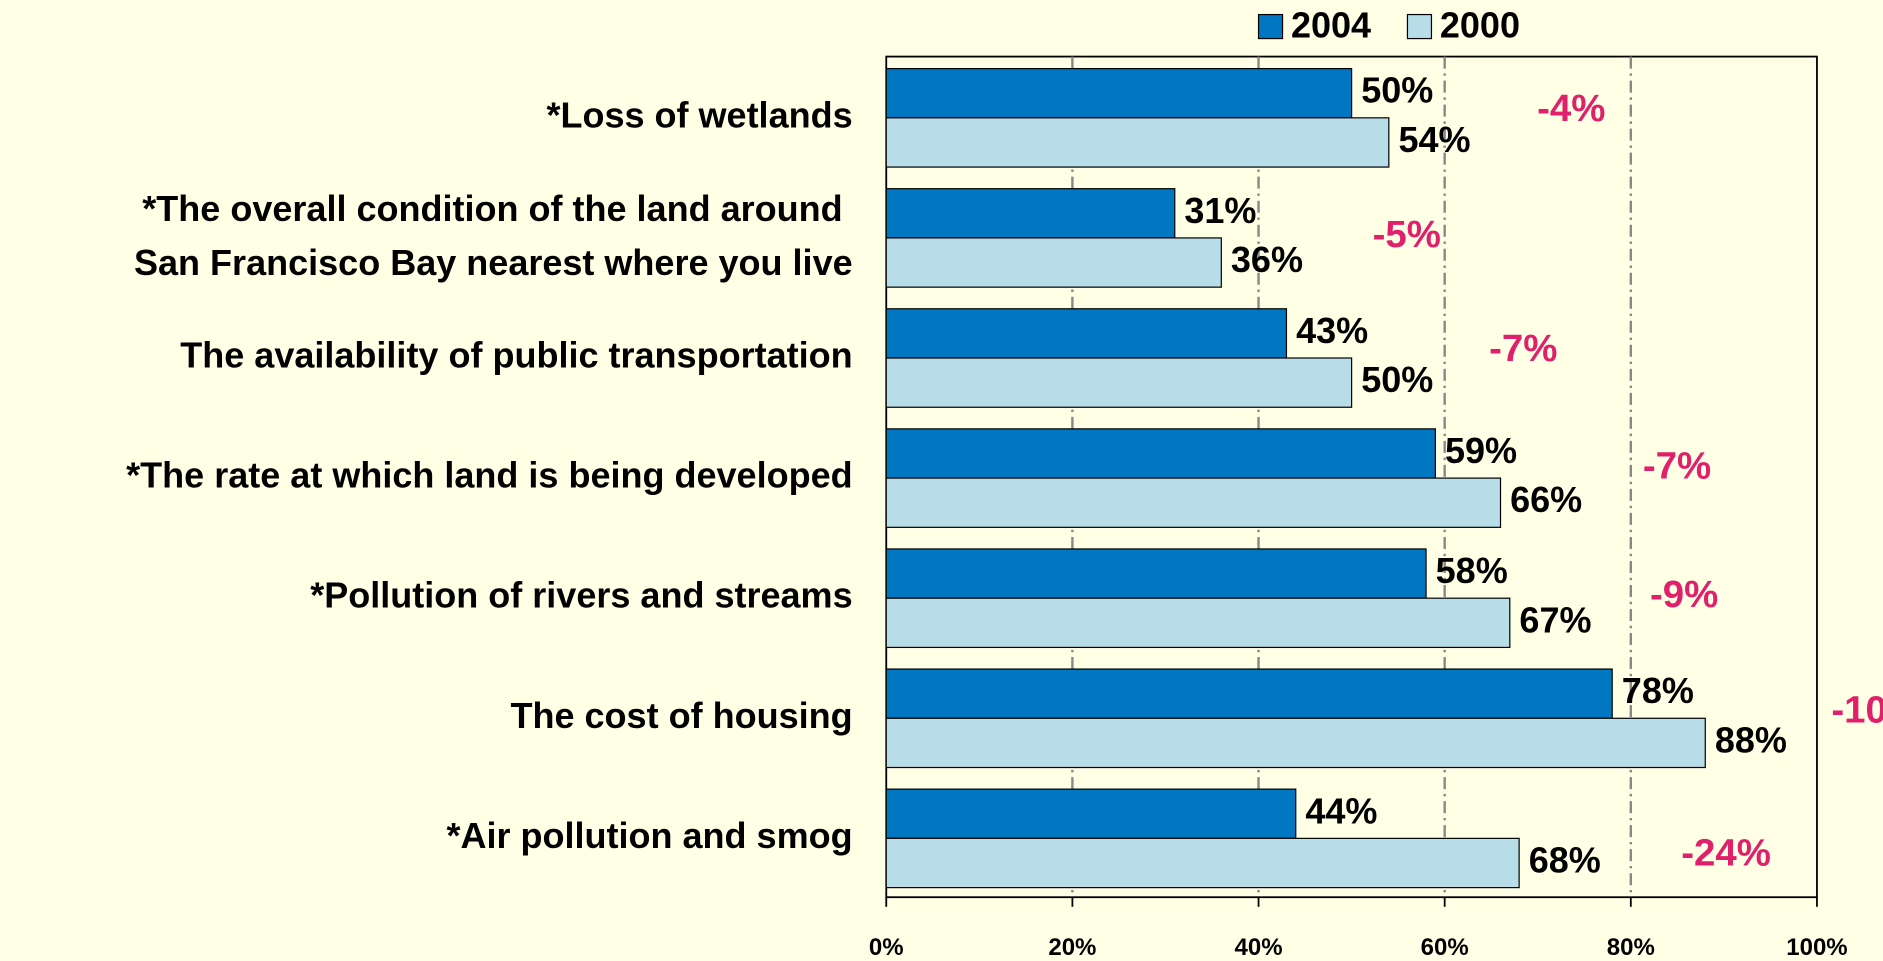  What do you see at coordinates (1555, 619) in the screenshot?
I see `value-label: 67%` at bounding box center [1555, 619].